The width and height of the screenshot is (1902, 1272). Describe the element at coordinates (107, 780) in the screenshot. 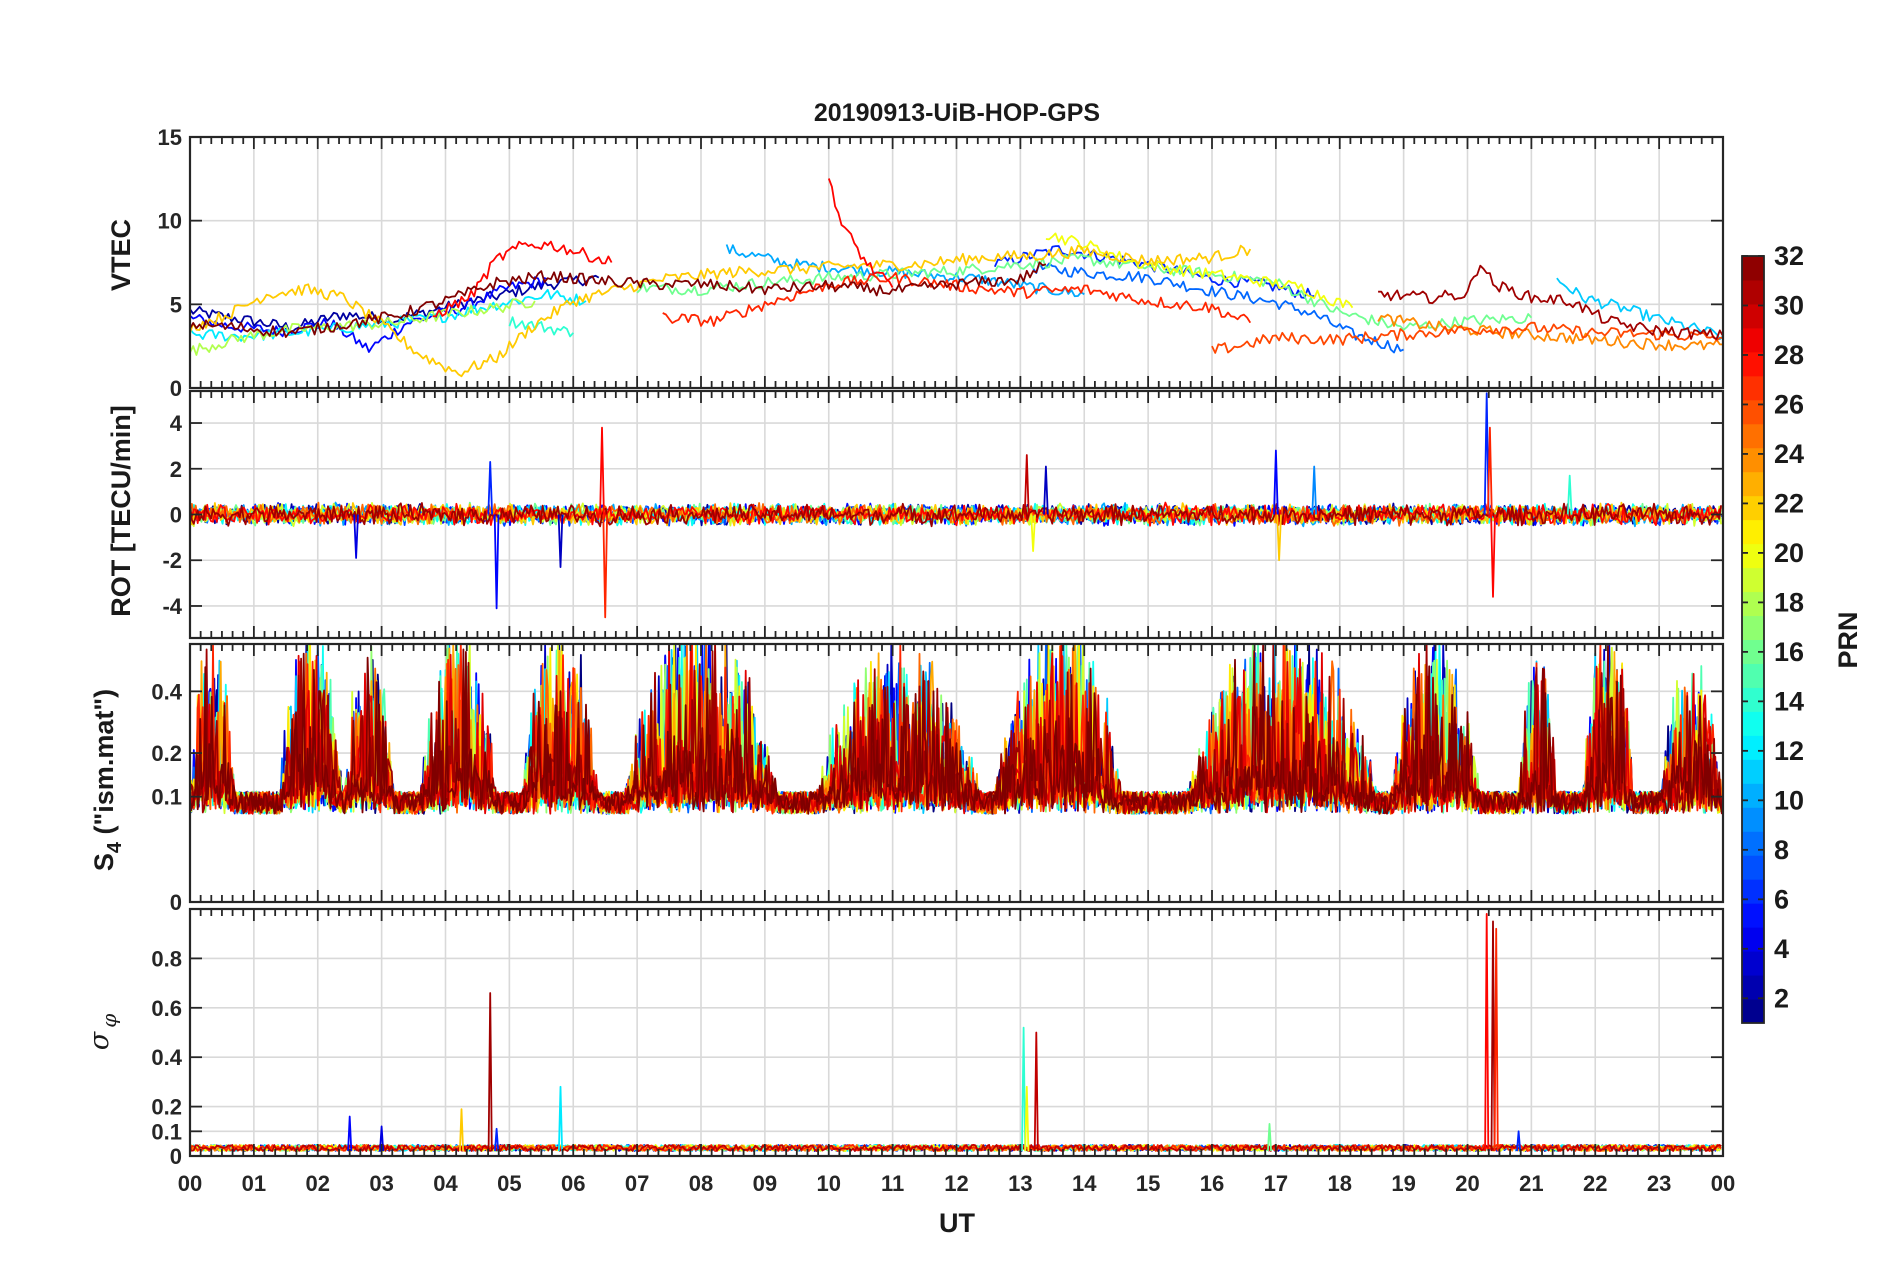

I see `y-axis-label: S4 ("ism.mat")` at that location.